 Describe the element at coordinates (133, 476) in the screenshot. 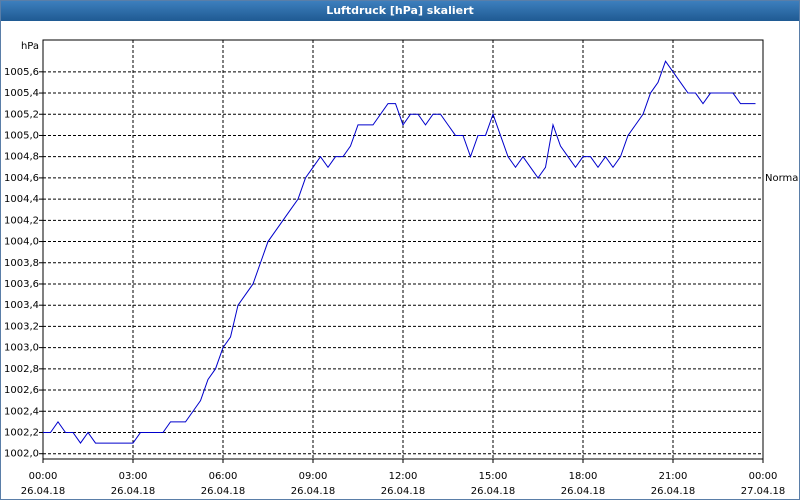

I see `x-tick-label: 03:00` at that location.